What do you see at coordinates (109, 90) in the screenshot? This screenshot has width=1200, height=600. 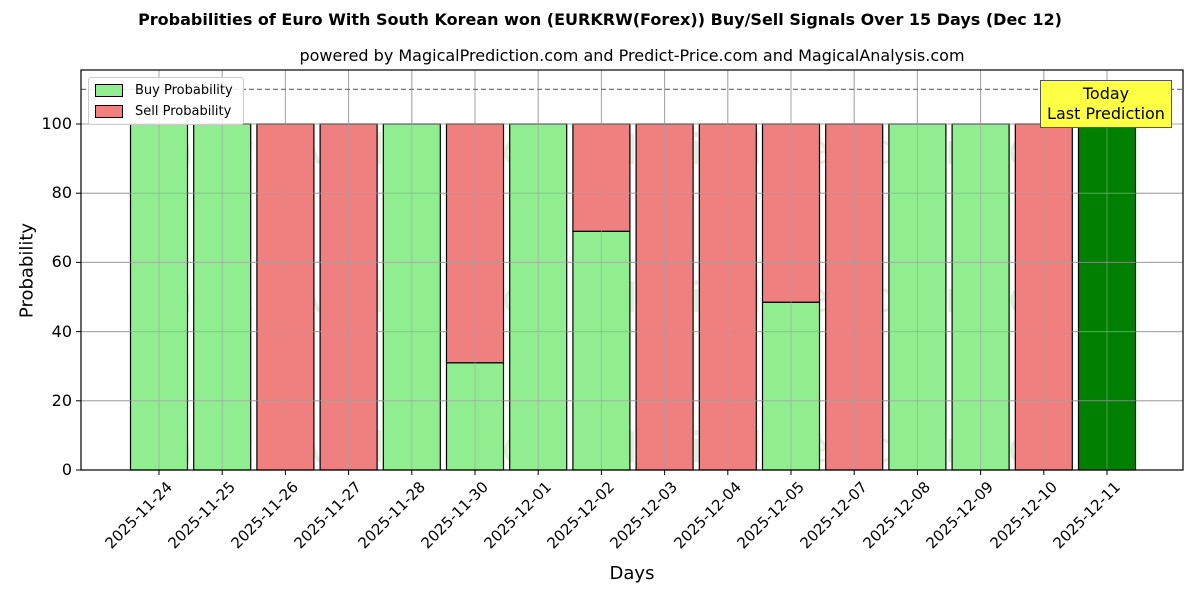 I see `buy-swatch-icon` at bounding box center [109, 90].